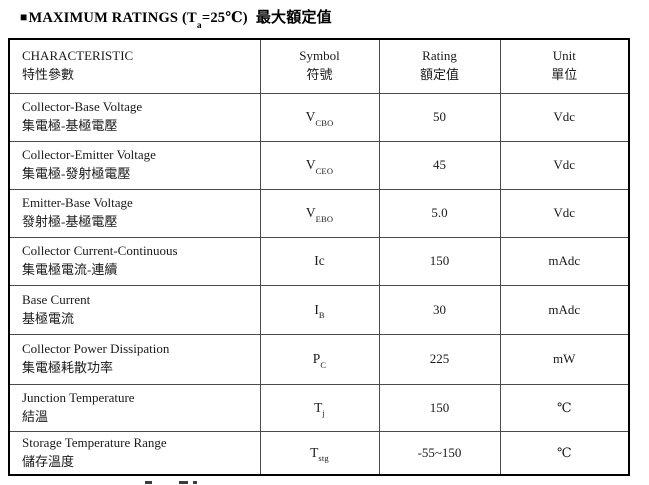 The width and height of the screenshot is (649, 485). What do you see at coordinates (48, 318) in the screenshot?
I see `characteristic-zh: 基極電流` at bounding box center [48, 318].